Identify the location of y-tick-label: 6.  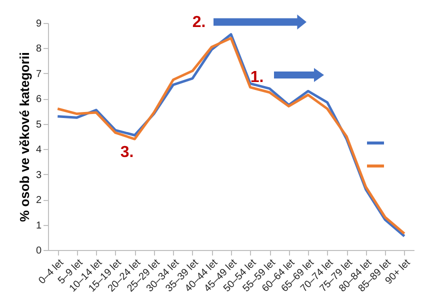
(39, 100).